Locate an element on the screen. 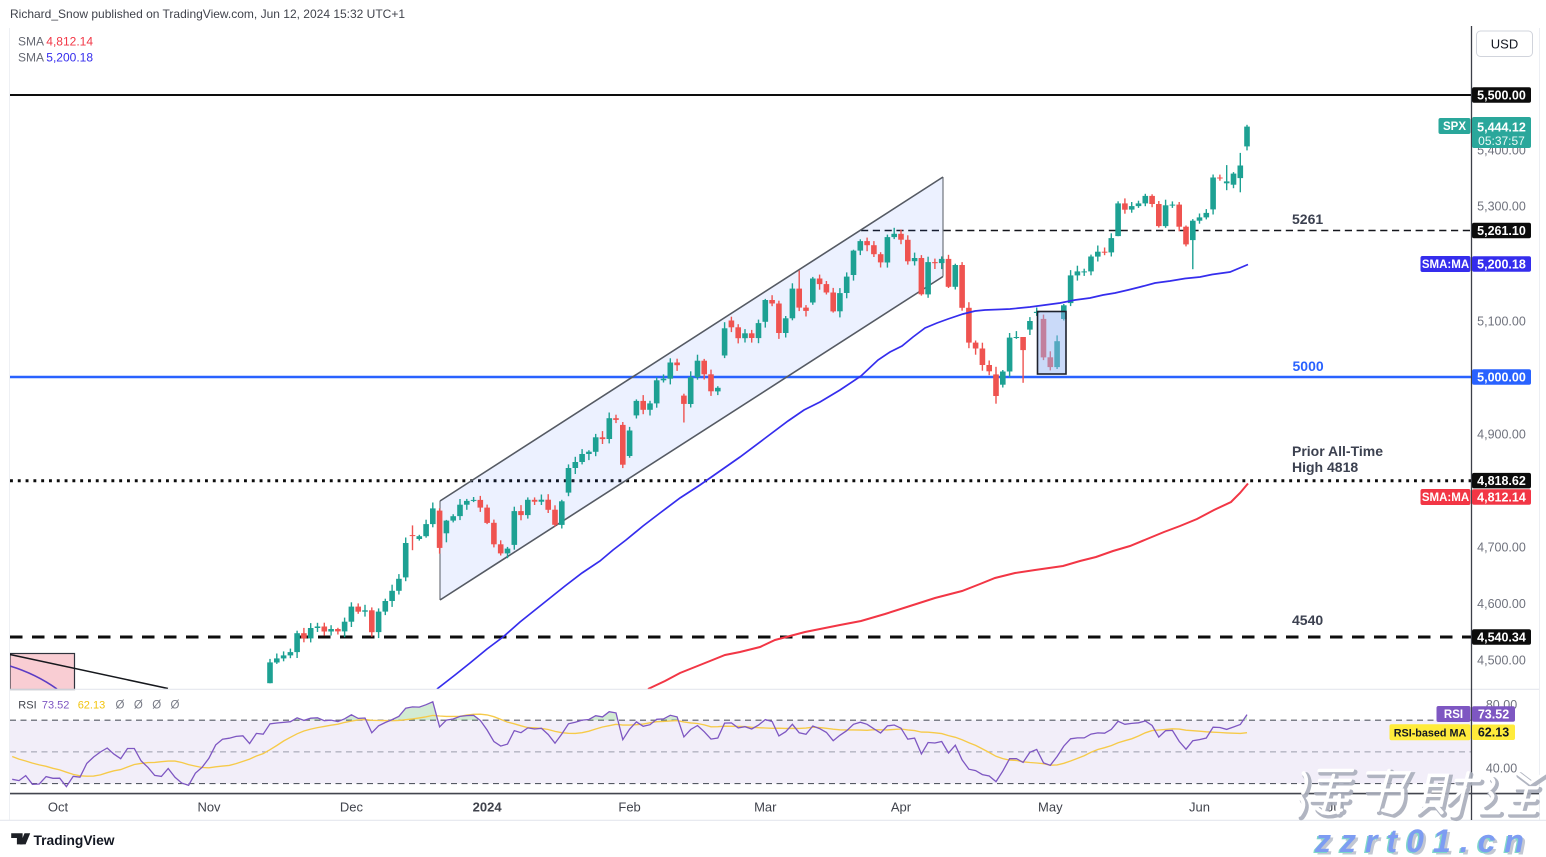  svg-text: 5000 is located at coordinates (1308, 366).